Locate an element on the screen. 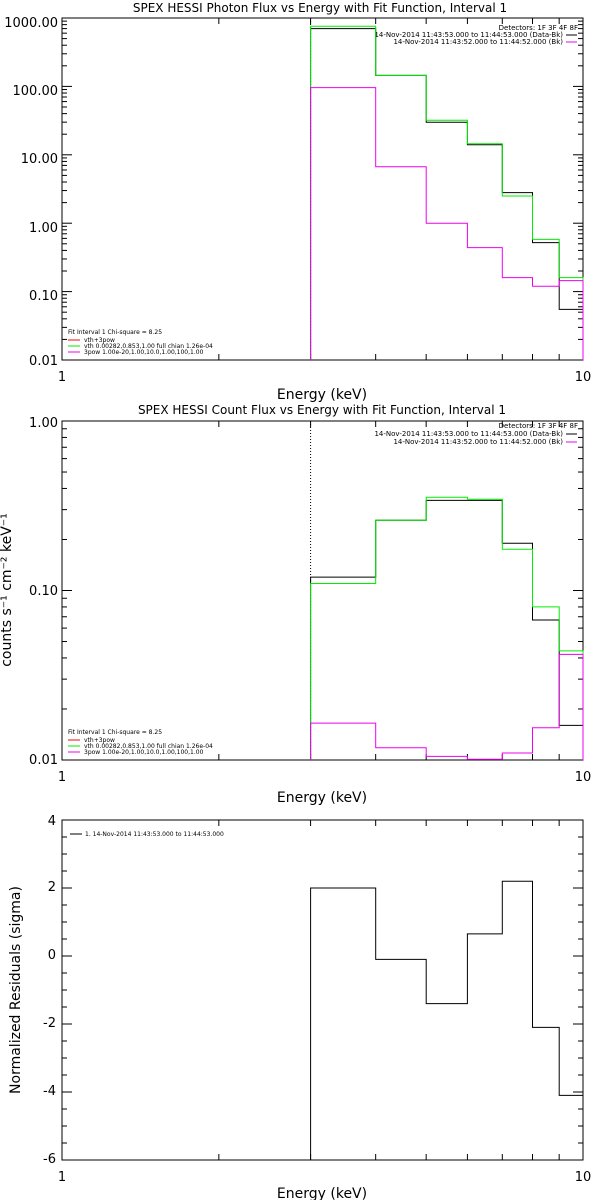 The image size is (600, 1200). residual-ytick-label: -6 is located at coordinates (49, 1159).